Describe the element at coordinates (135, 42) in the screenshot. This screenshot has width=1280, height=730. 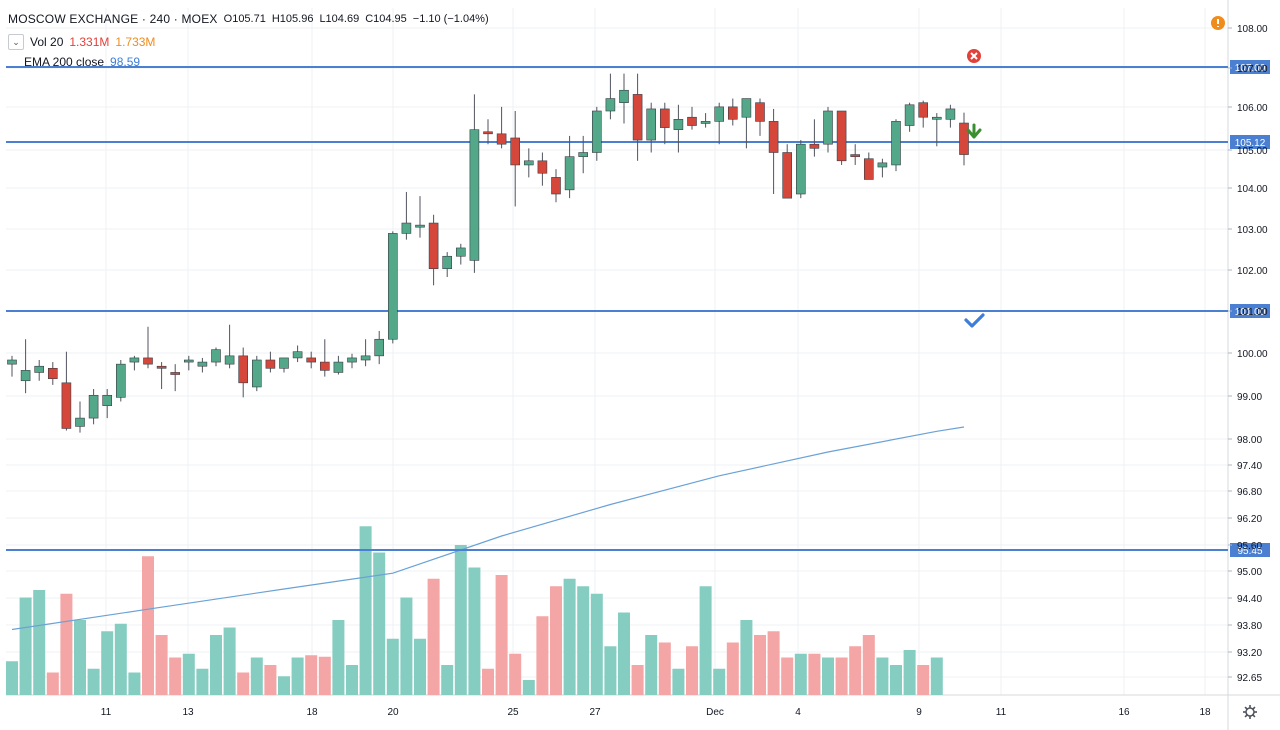
I see `volume-value-2: 1.733M` at that location.